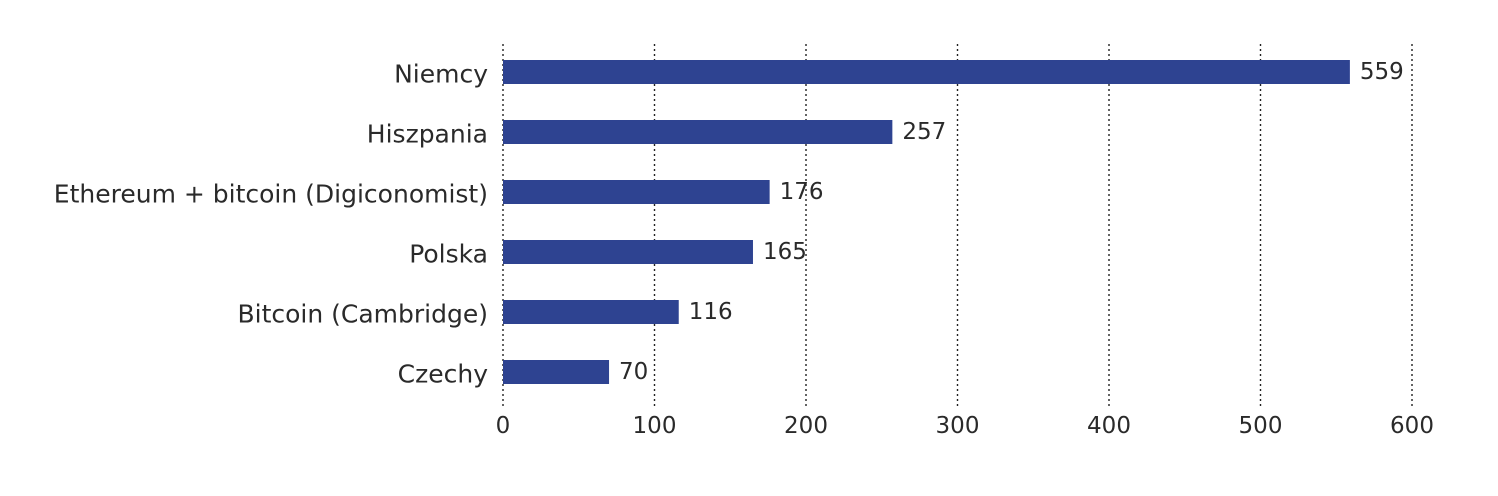  I want to click on value-label: 176, so click(802, 192).